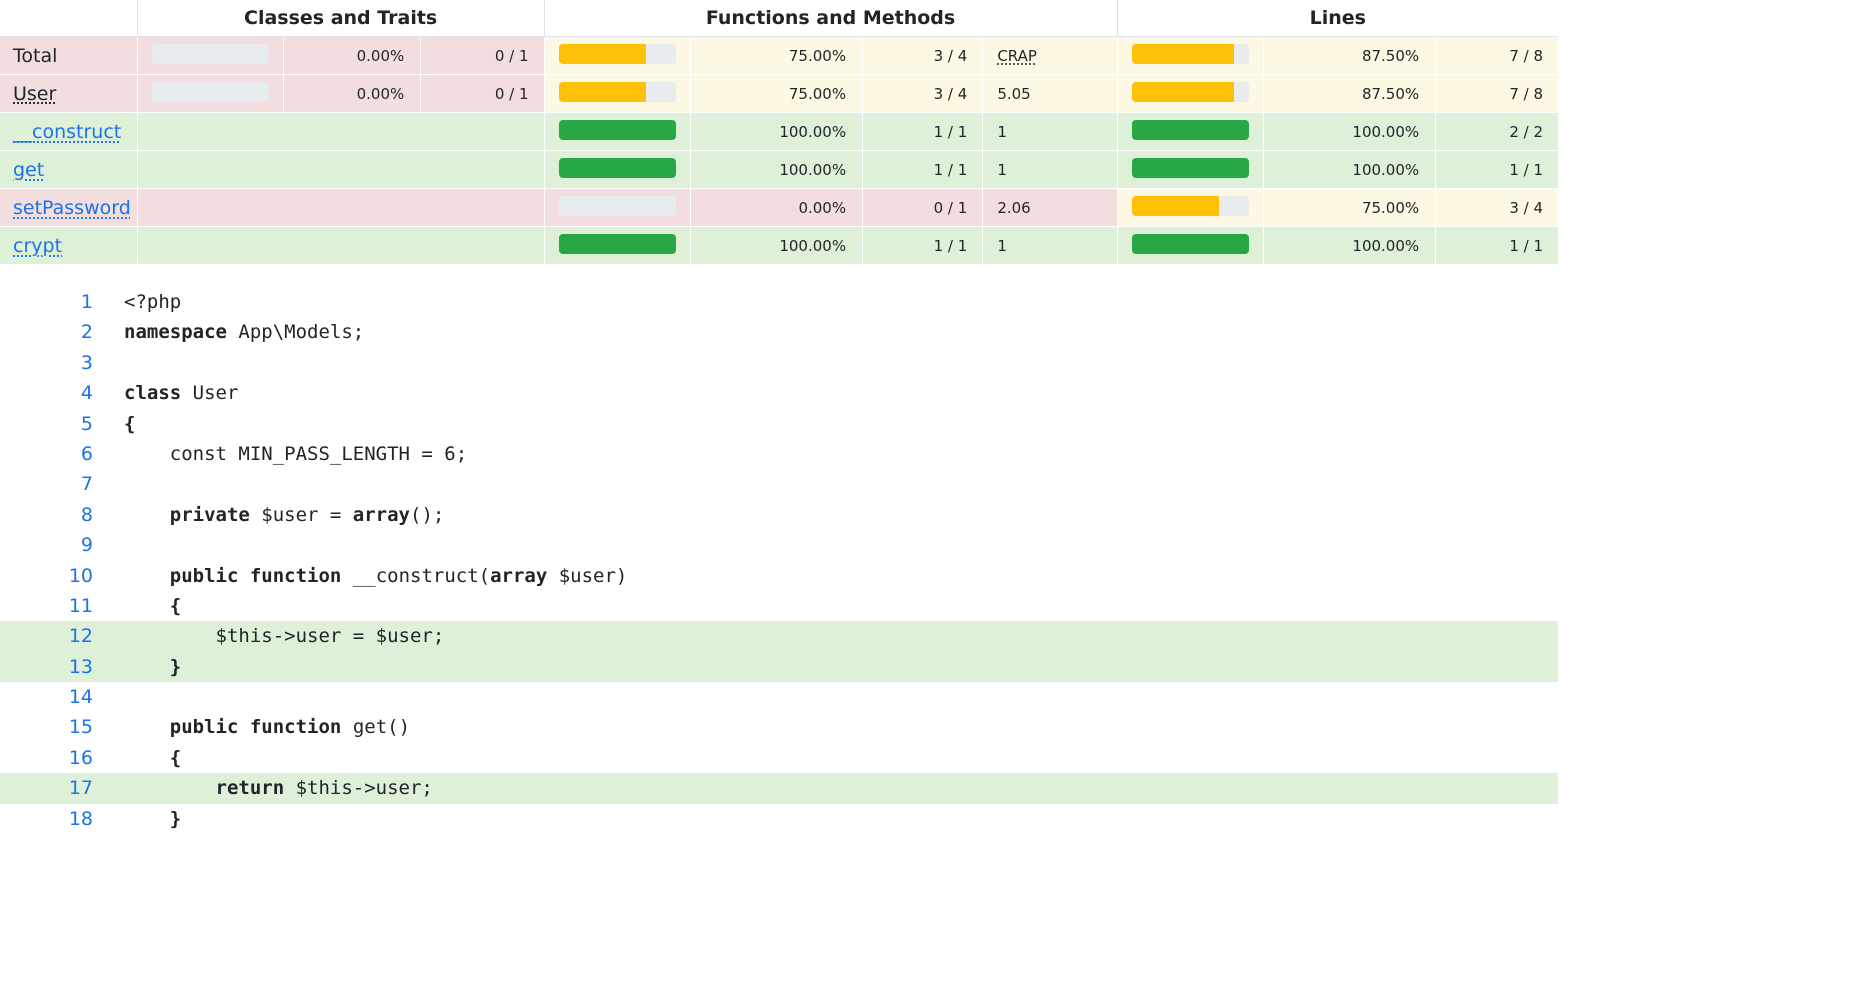 The width and height of the screenshot is (1859, 997). What do you see at coordinates (482, 55) in the screenshot?
I see `classes-count: 0 / 1` at bounding box center [482, 55].